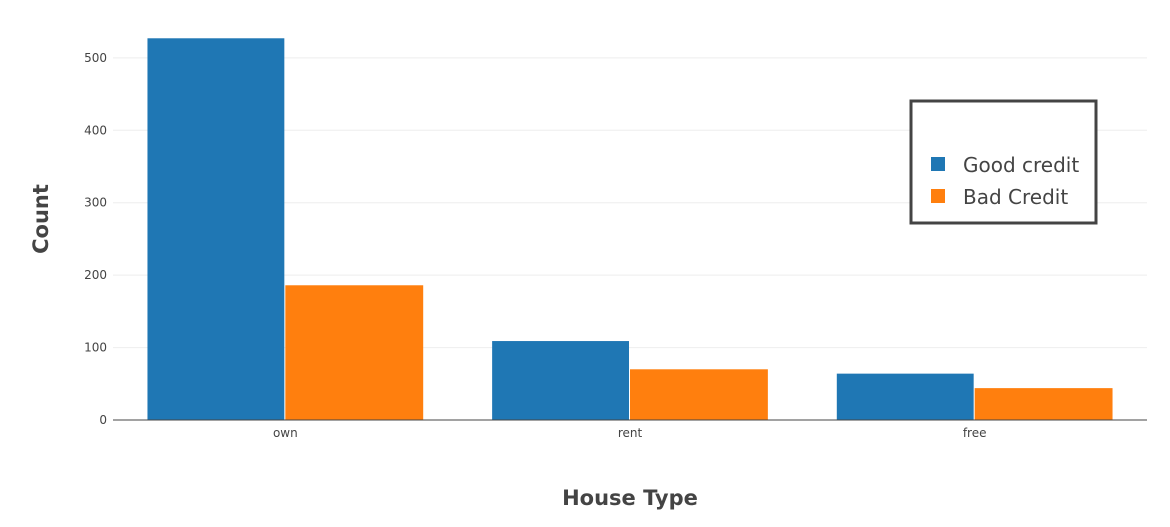 The image size is (1170, 527). What do you see at coordinates (354, 352) in the screenshot?
I see `bar-bad-credit-own` at bounding box center [354, 352].